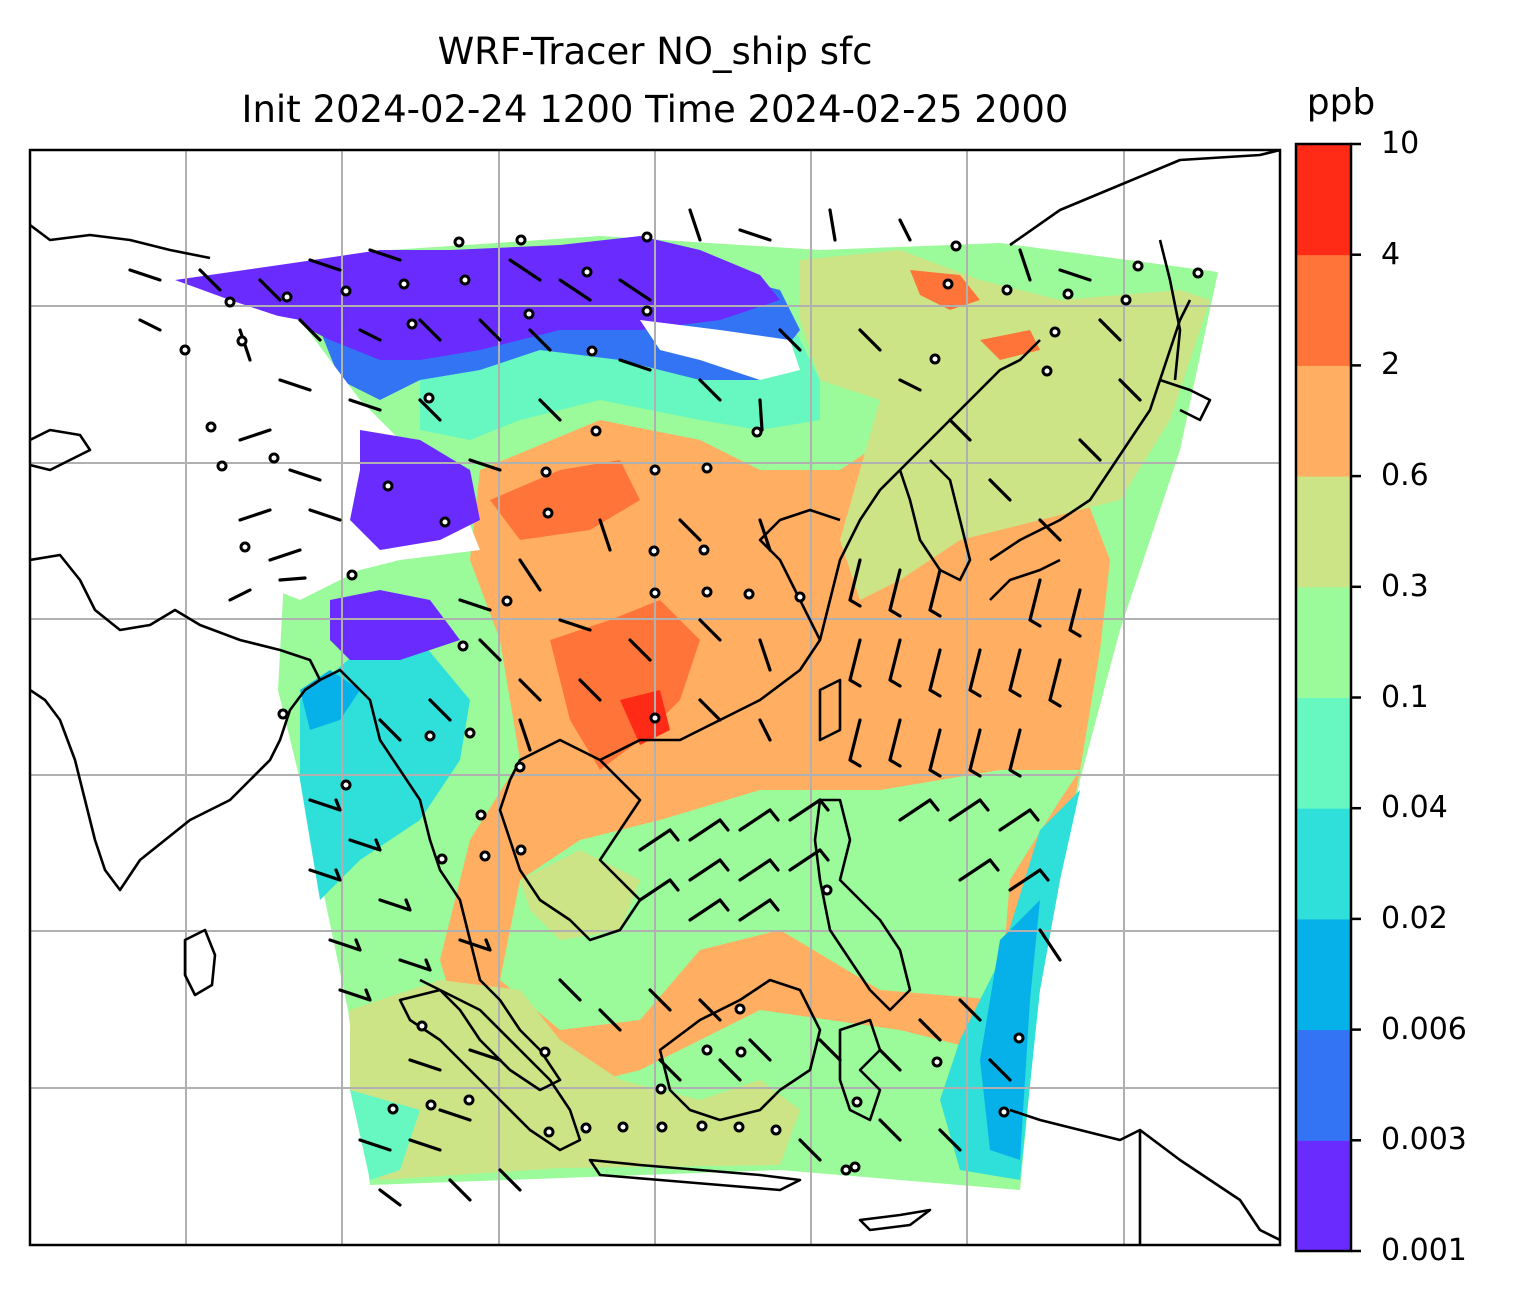 The height and width of the screenshot is (1306, 1528). Describe the element at coordinates (695, 1175) in the screenshot. I see `coast-java` at that location.